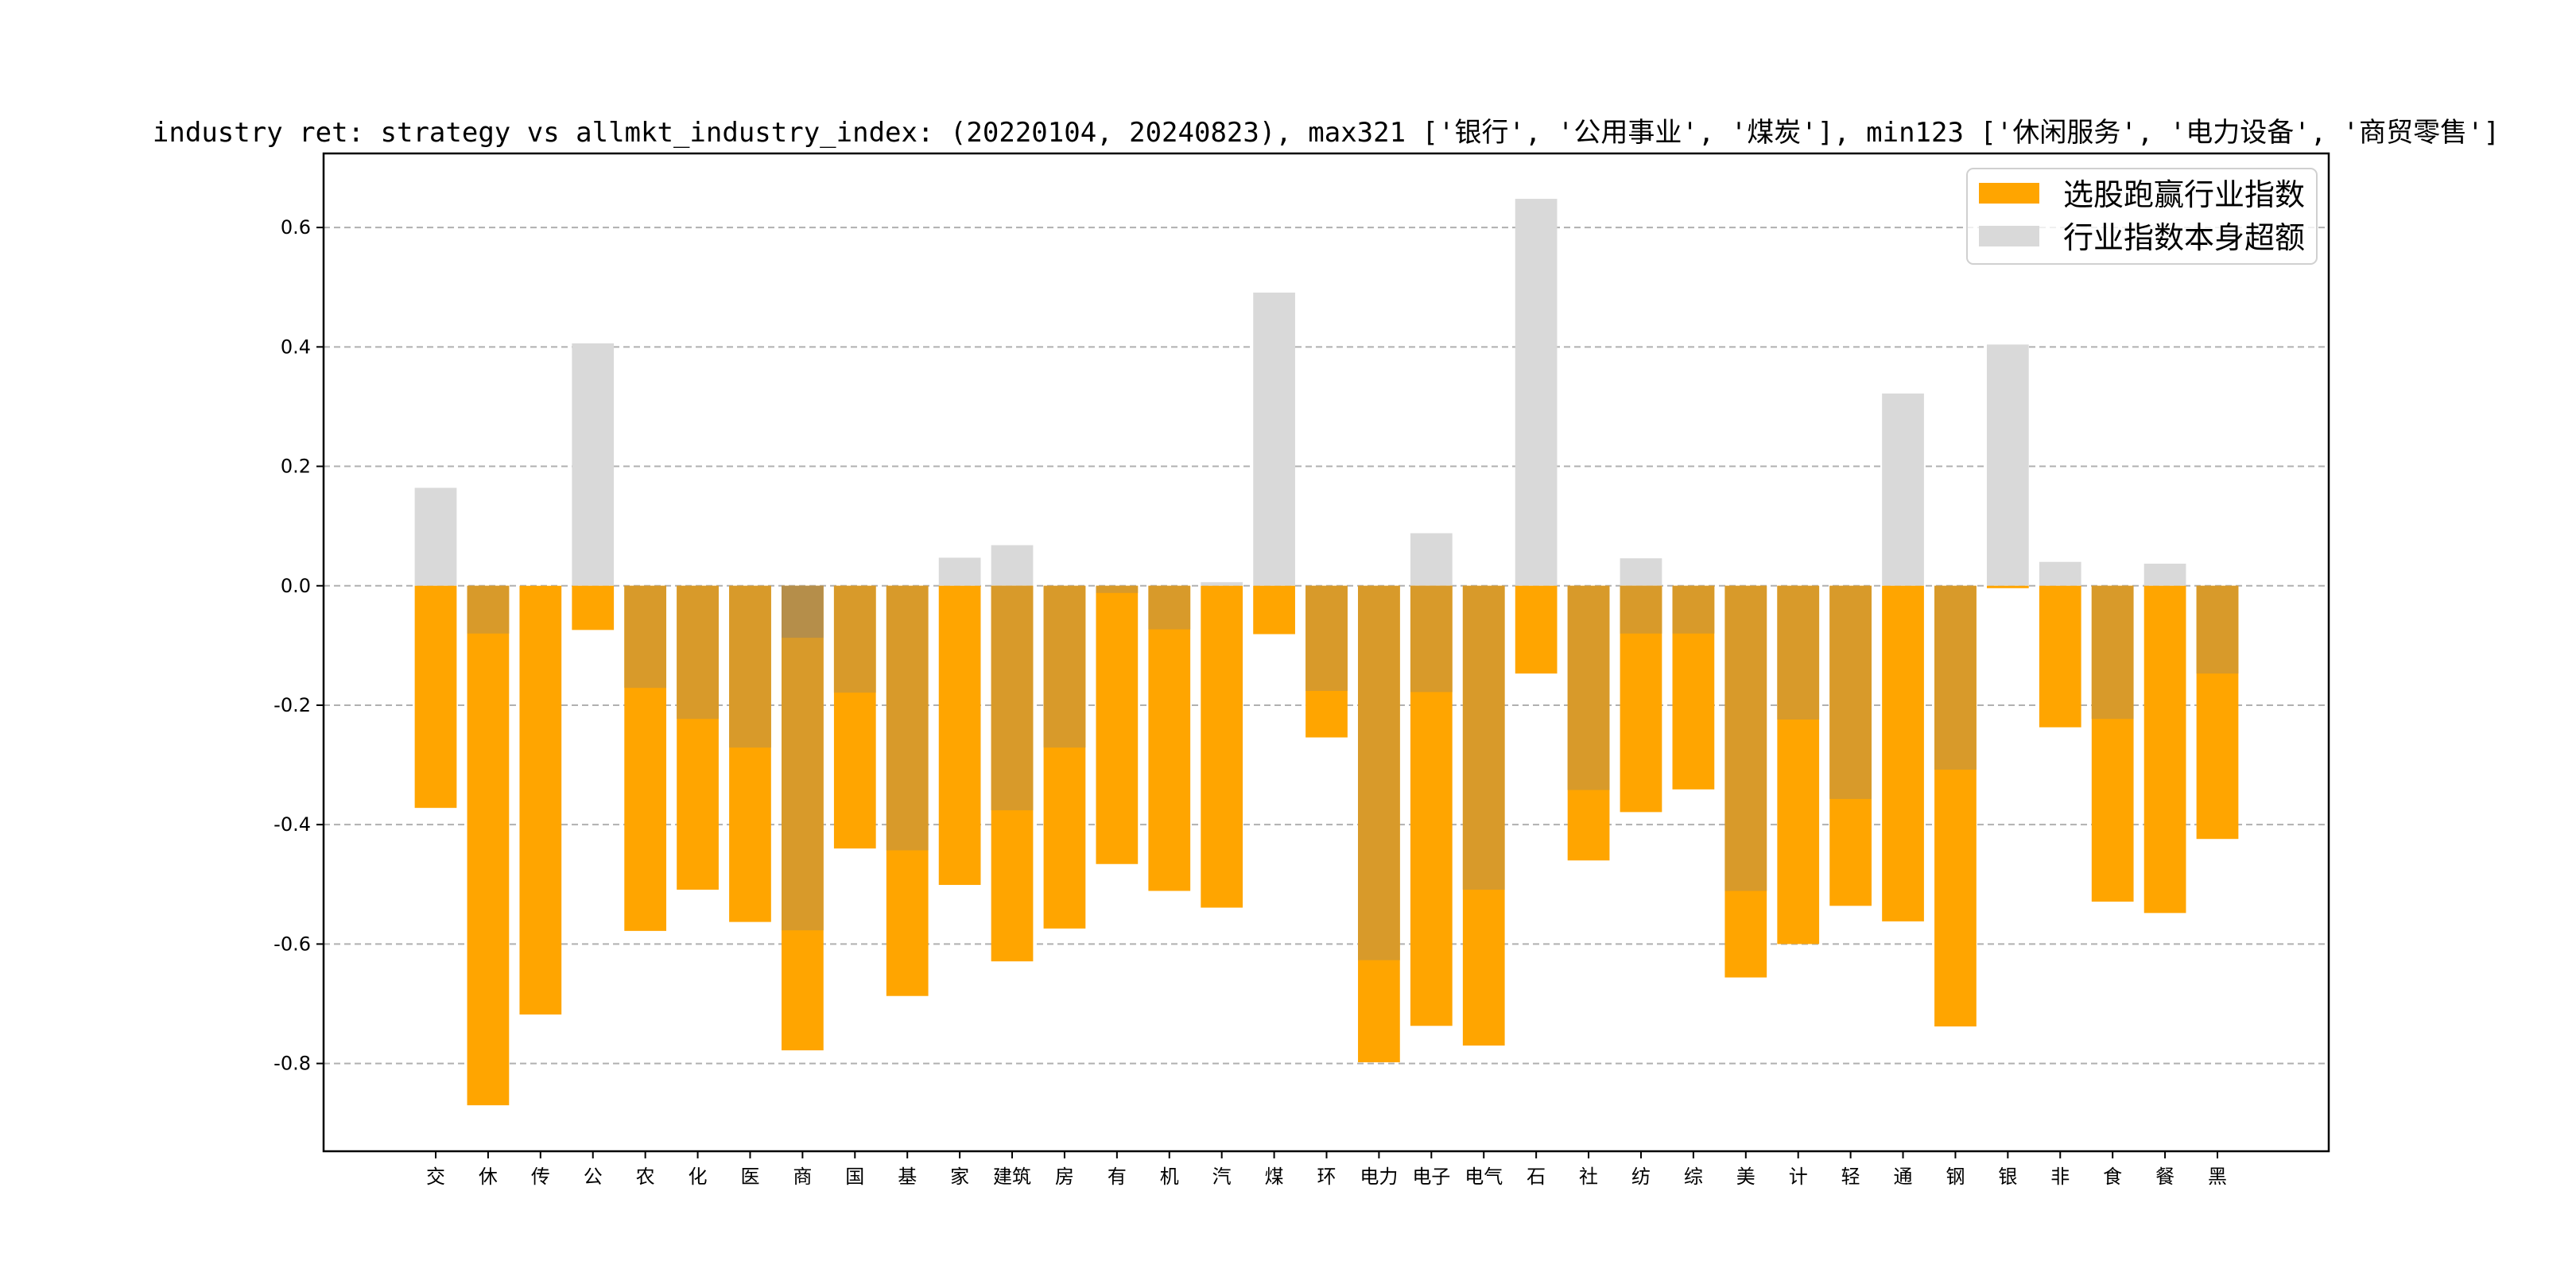 This screenshot has height=1288, width=2576. Describe the element at coordinates (1484, 1177) in the screenshot. I see `x-tick-label: 电气` at that location.